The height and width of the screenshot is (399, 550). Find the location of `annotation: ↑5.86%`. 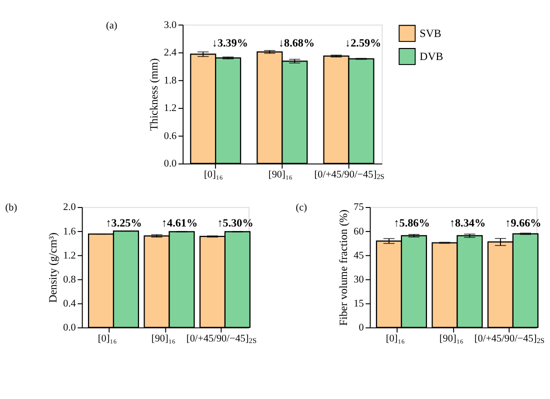

annotation: ↑5.86% is located at coordinates (412, 223).